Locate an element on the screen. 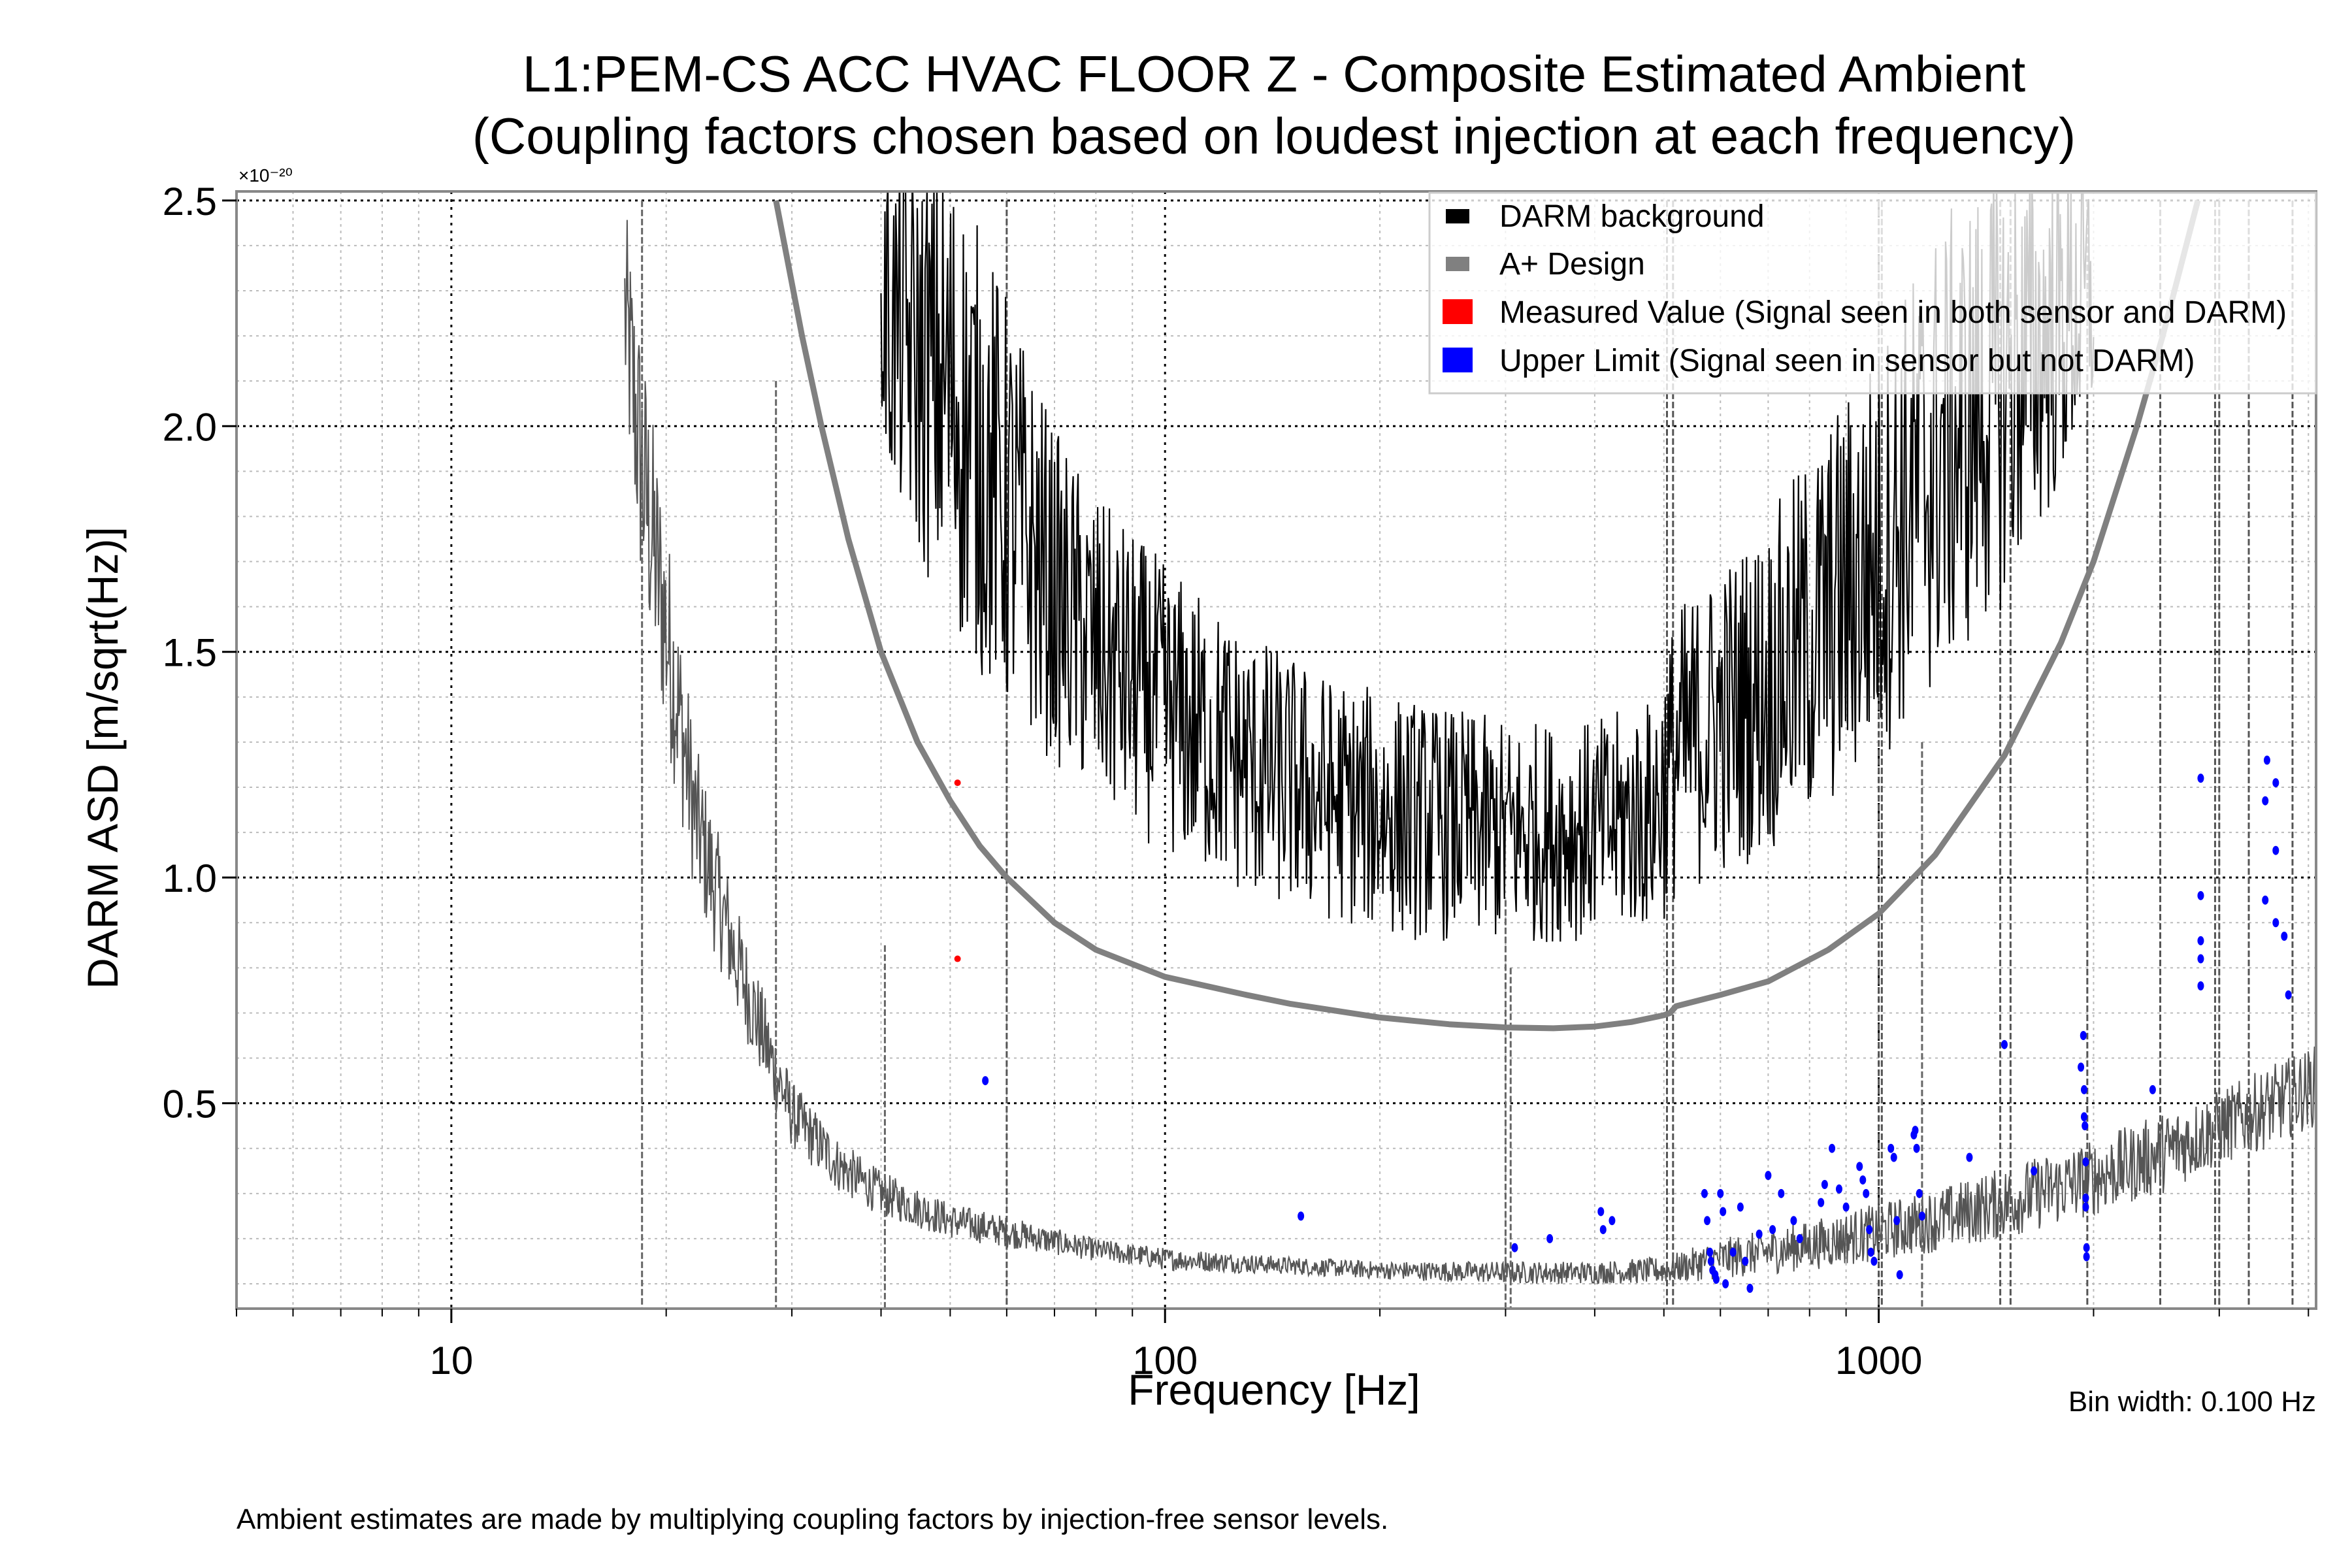 This screenshot has height=1568, width=2352. x-tick-label: 1000 is located at coordinates (1878, 1360).